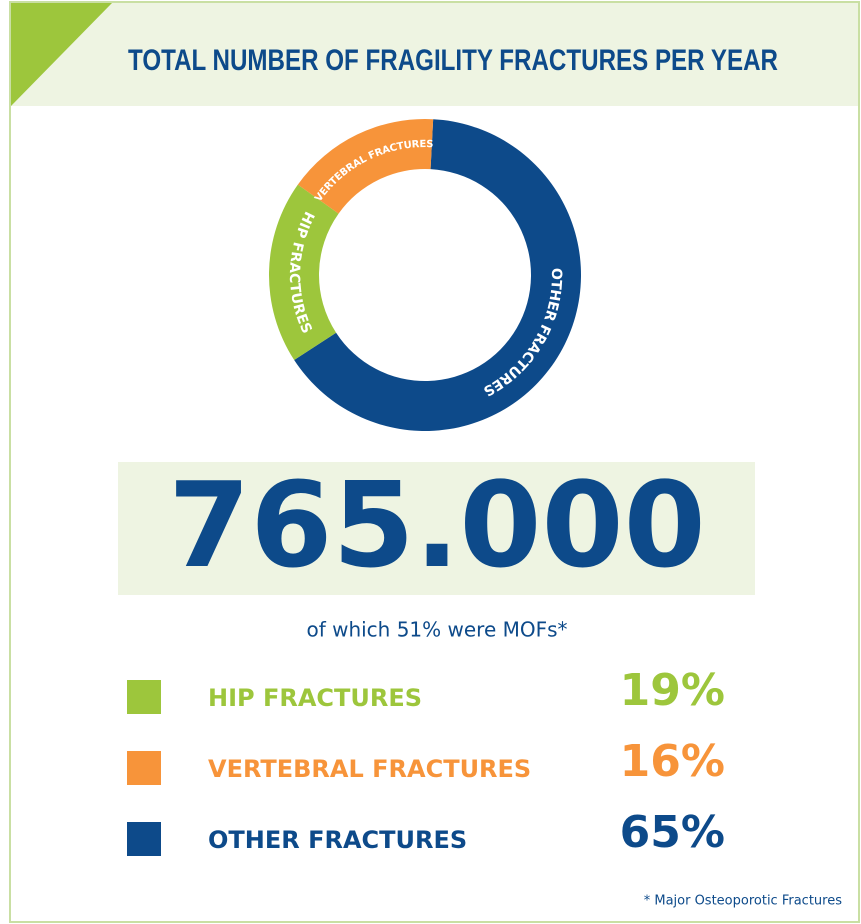 This screenshot has width=861, height=924. What do you see at coordinates (436, 525) in the screenshot?
I see `total: 765.000` at bounding box center [436, 525].